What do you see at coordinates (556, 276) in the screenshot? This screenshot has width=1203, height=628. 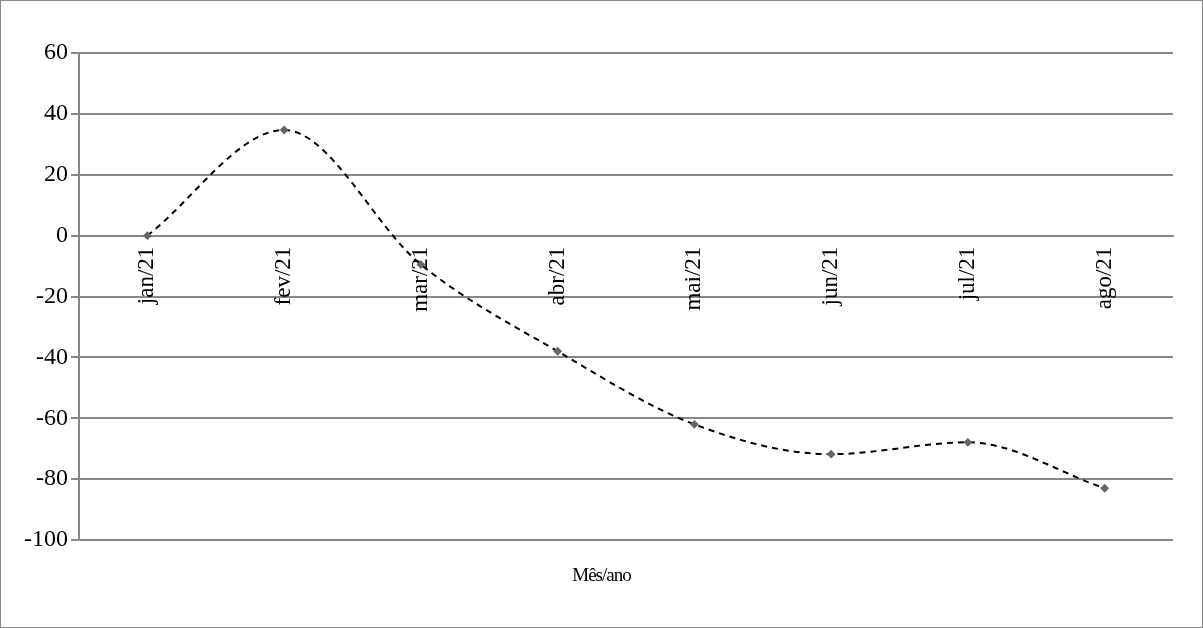 I see `x-tick-label: abr/21` at bounding box center [556, 276].